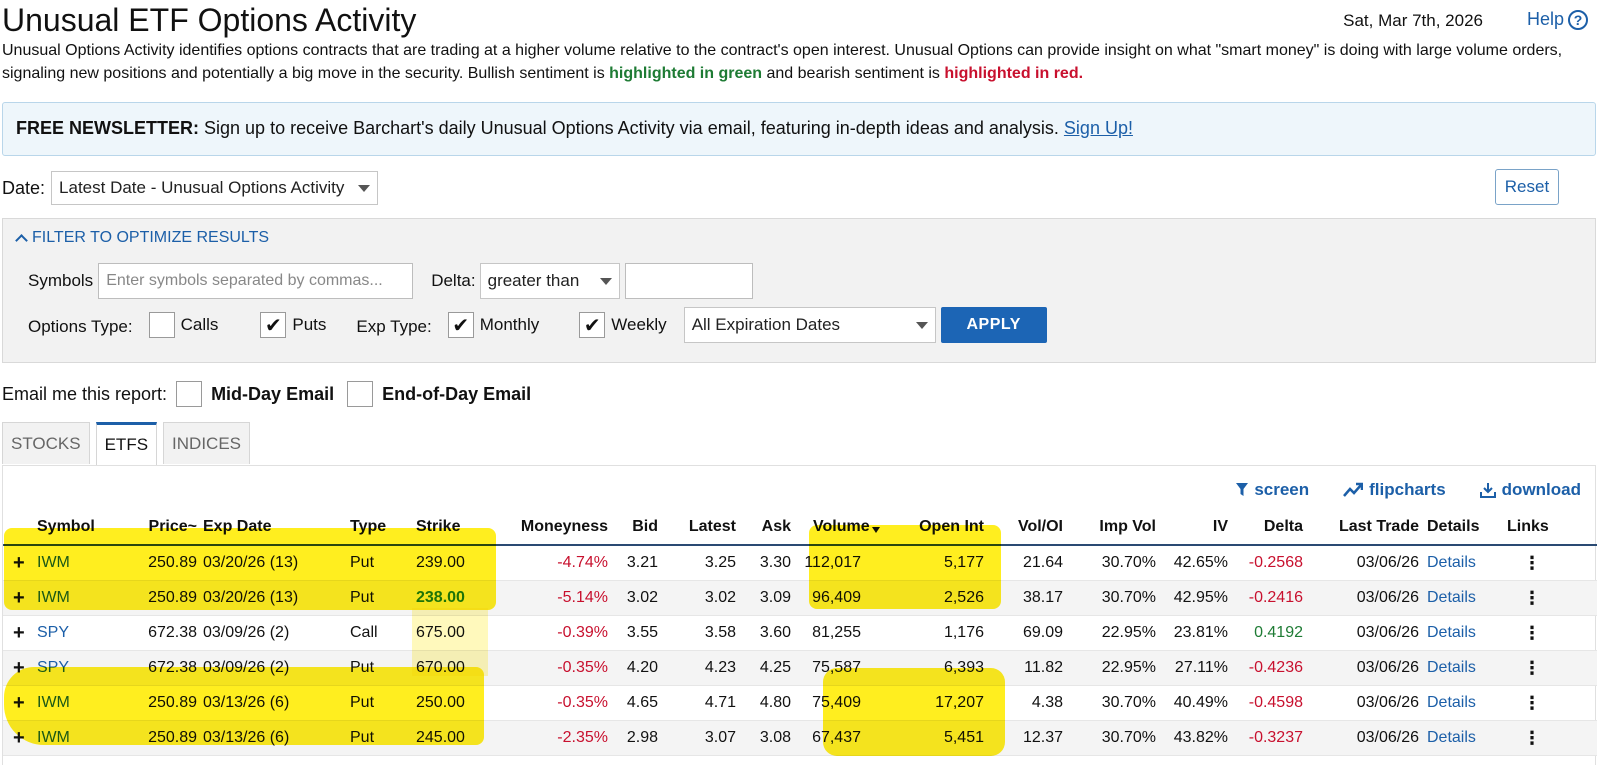 This screenshot has height=773, width=1600. I want to click on screen-label: screen, so click(1282, 489).